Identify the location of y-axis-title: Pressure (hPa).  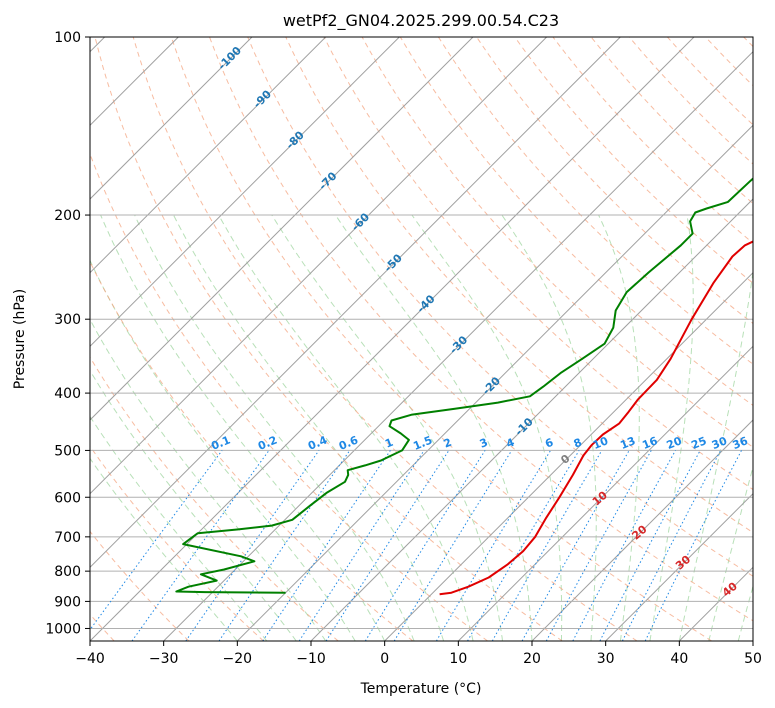
(20, 339).